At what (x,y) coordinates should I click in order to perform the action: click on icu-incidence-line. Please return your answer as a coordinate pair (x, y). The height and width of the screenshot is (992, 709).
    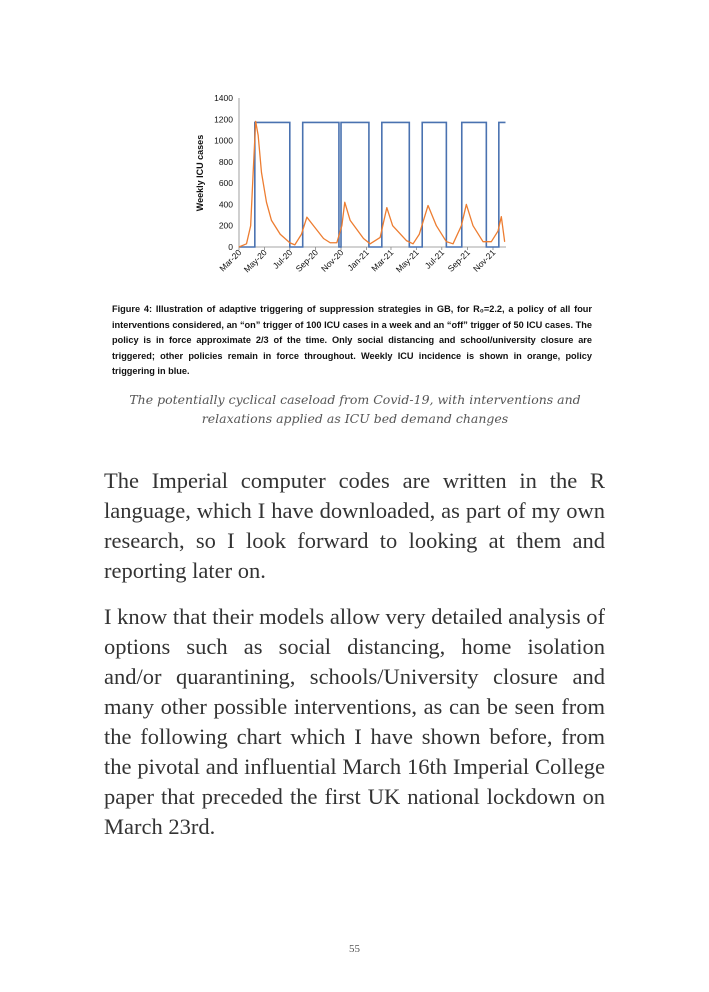
    Looking at the image, I should click on (372, 184).